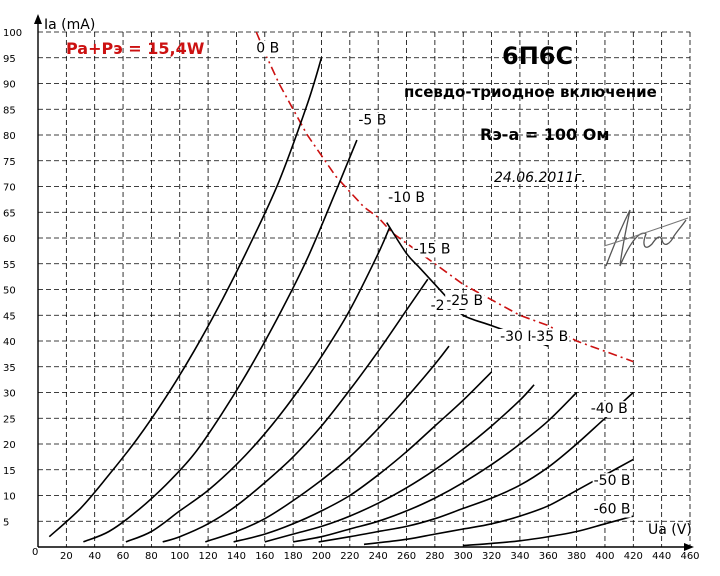 The height and width of the screenshot is (576, 720). I want to click on x-tick-label: 40, so click(94, 556).